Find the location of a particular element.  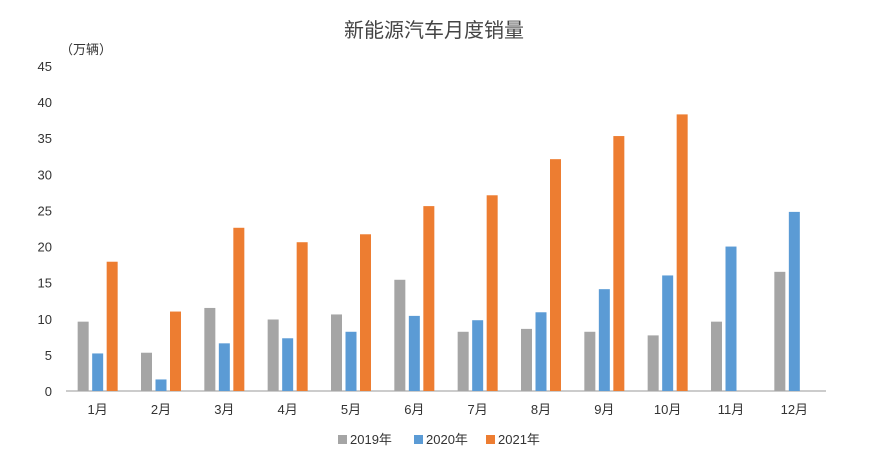

bar-2019年-8月 is located at coordinates (526, 359).